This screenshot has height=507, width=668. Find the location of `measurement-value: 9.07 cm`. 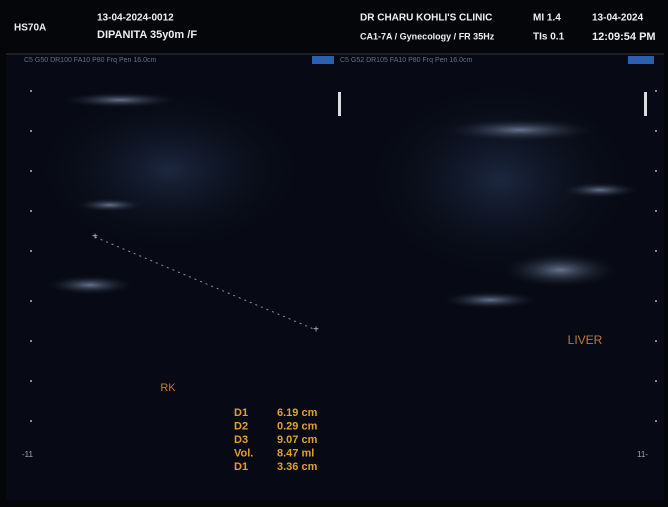

measurement-value: 9.07 cm is located at coordinates (297, 440).